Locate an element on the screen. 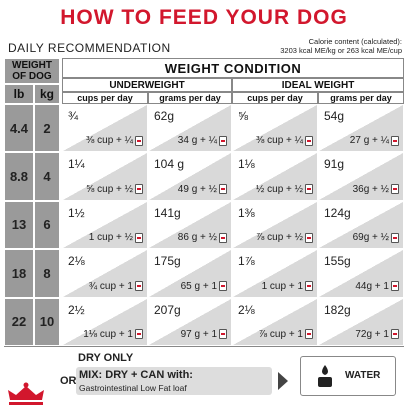  mix-amount: 27 g + ¼ is located at coordinates (374, 140).